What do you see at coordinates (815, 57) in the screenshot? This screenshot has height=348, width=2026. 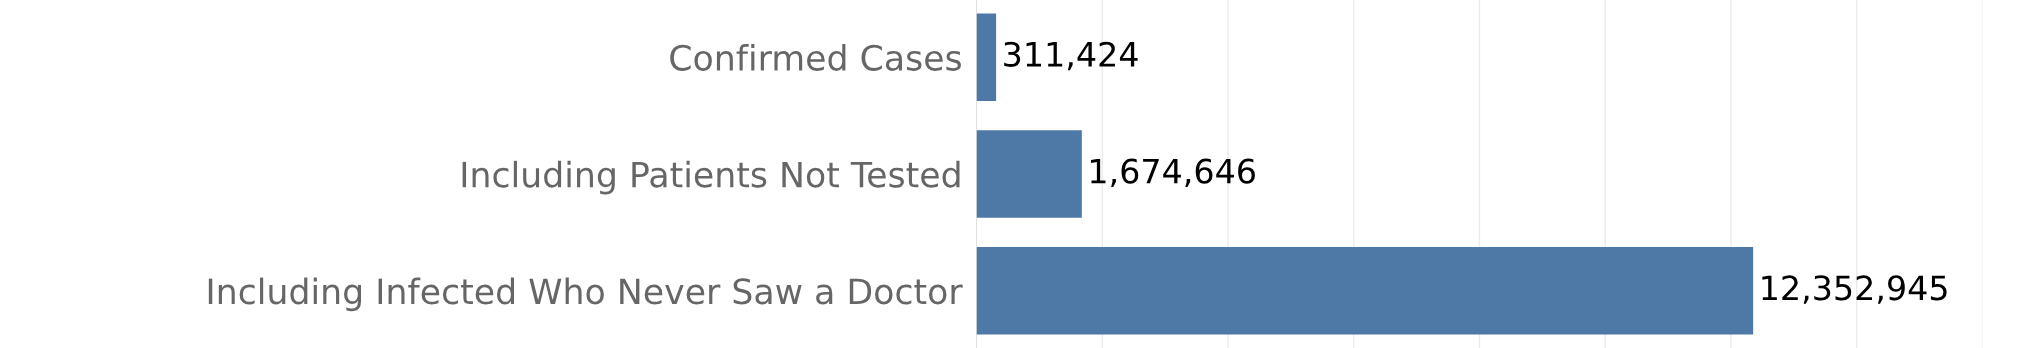 I see `y-tick-label: Confirmed Cases` at bounding box center [815, 57].